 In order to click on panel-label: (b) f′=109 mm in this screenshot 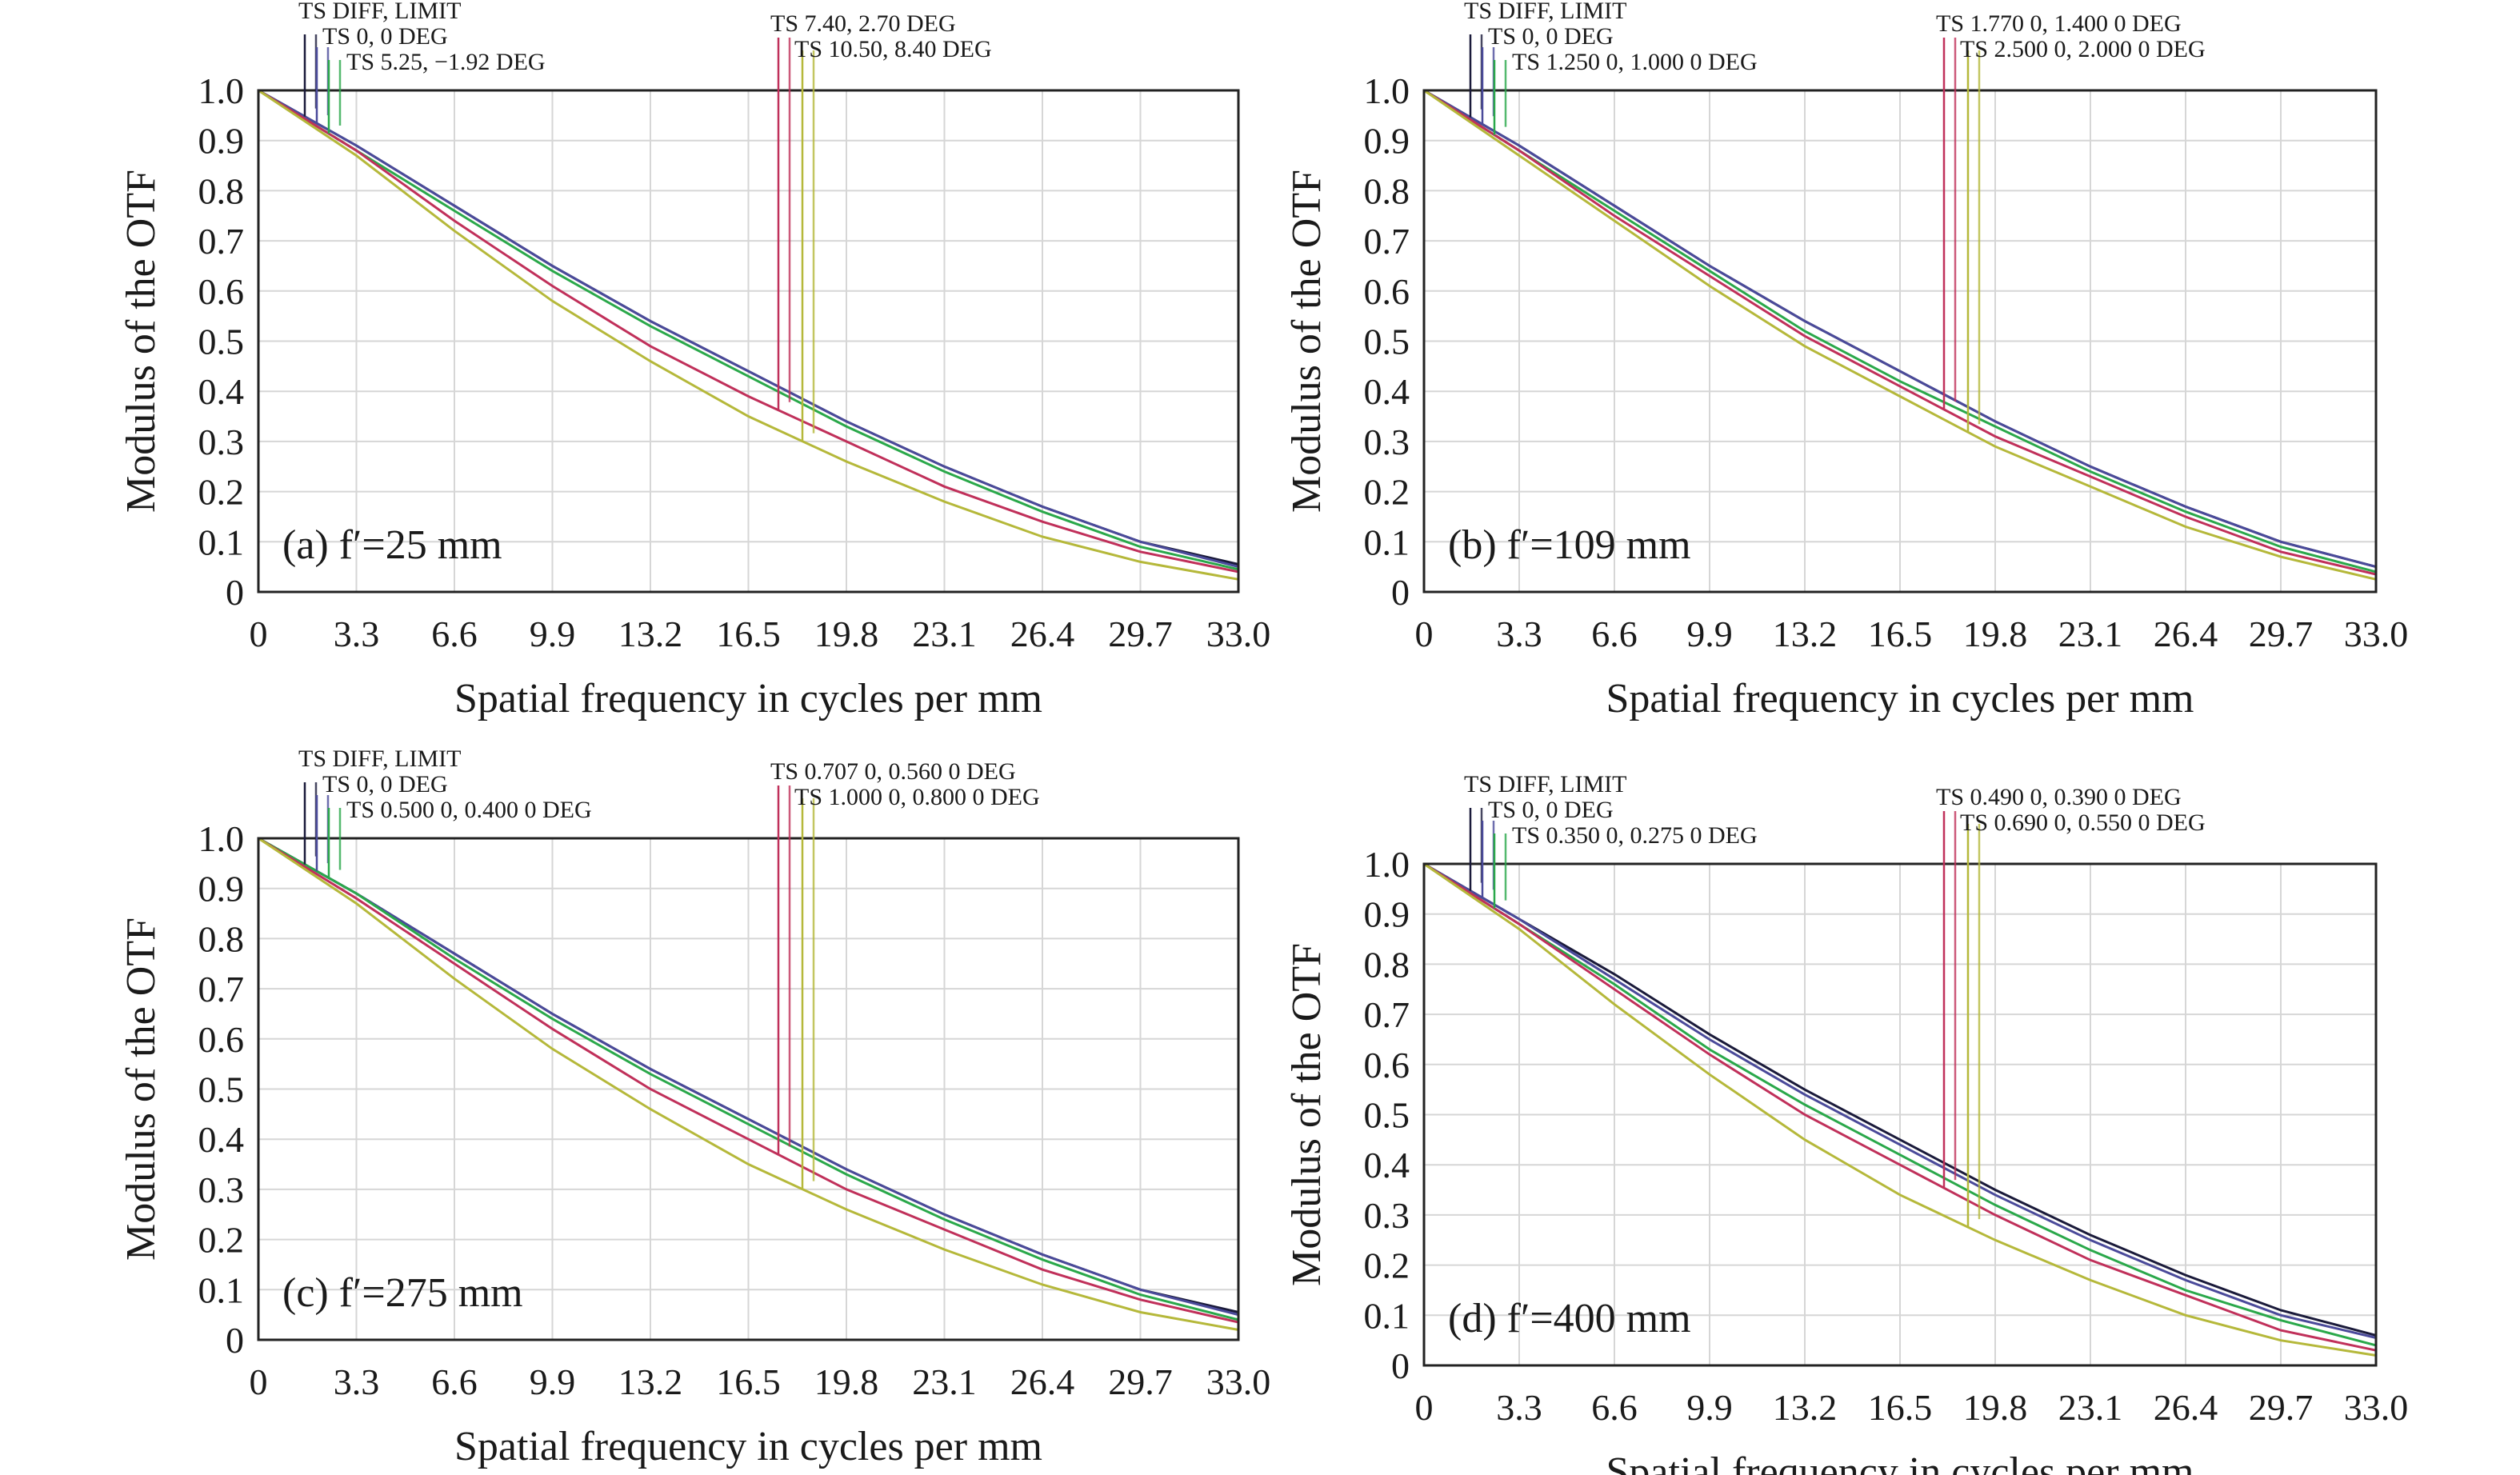, I will do `click(1569, 545)`.